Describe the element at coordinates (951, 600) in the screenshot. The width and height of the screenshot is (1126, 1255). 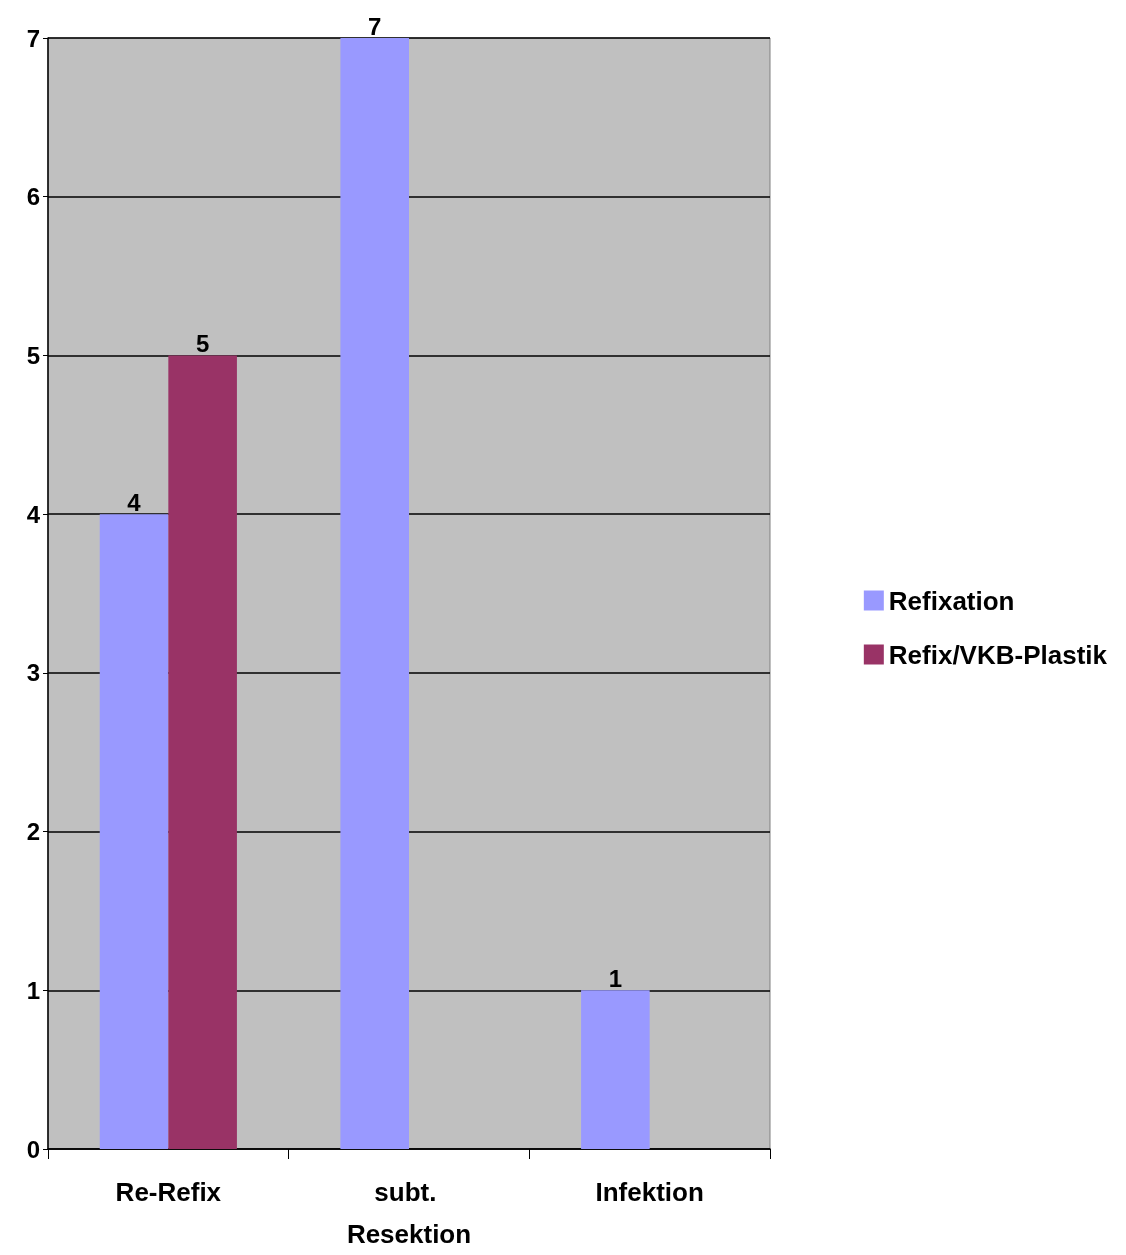
I see `legend-label: Refixation` at that location.